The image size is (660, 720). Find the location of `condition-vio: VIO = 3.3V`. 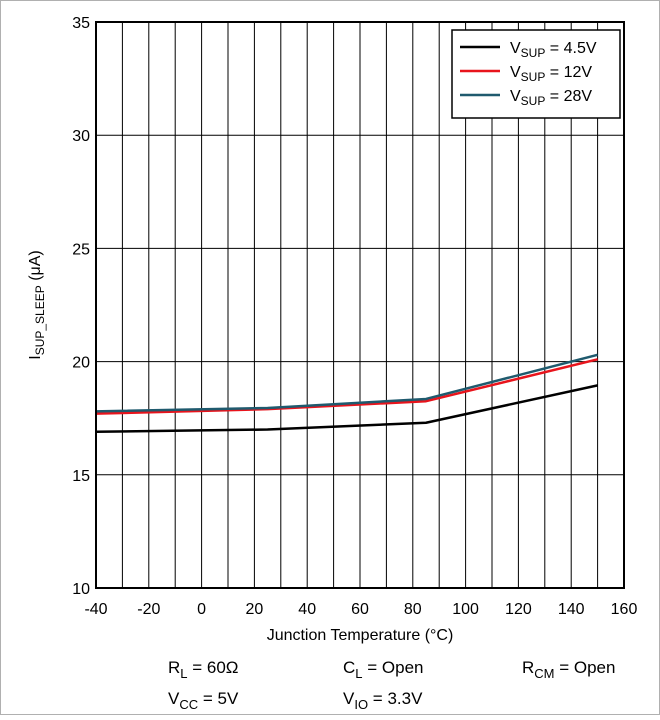

condition-vio: VIO = 3.3V is located at coordinates (383, 700).